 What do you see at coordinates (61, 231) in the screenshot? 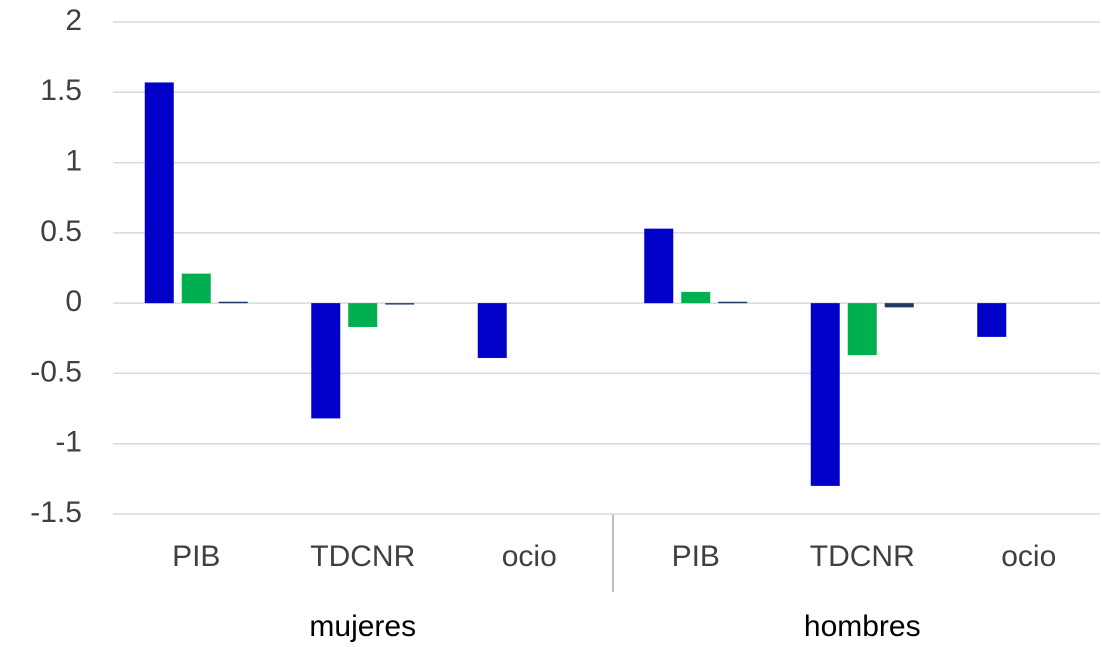
I see `y-tick-label: 0.5` at bounding box center [61, 231].